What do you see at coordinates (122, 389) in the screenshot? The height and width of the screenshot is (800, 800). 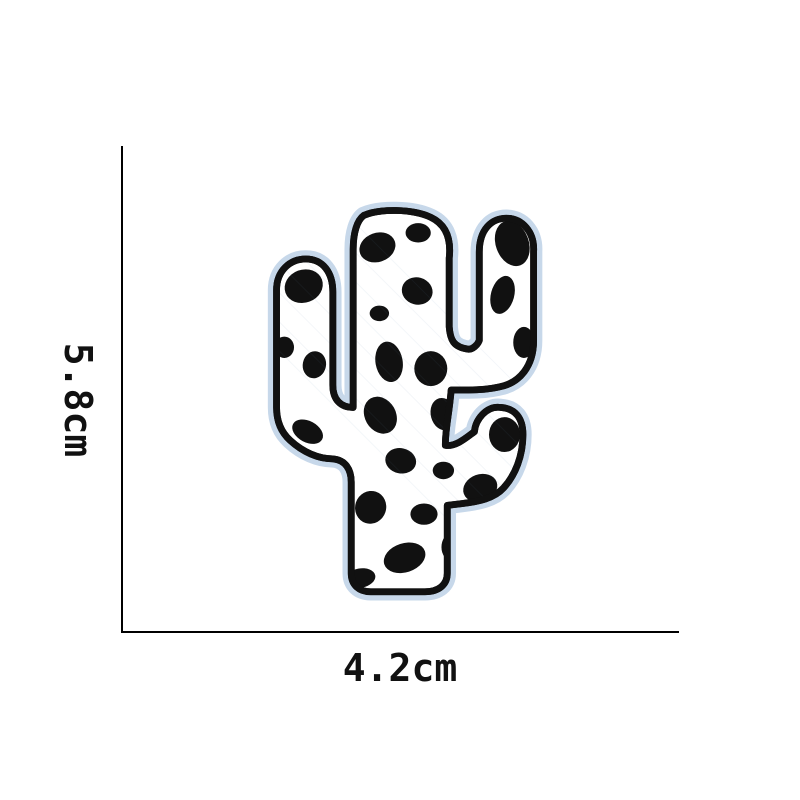 I see `height-measure-line` at bounding box center [122, 389].